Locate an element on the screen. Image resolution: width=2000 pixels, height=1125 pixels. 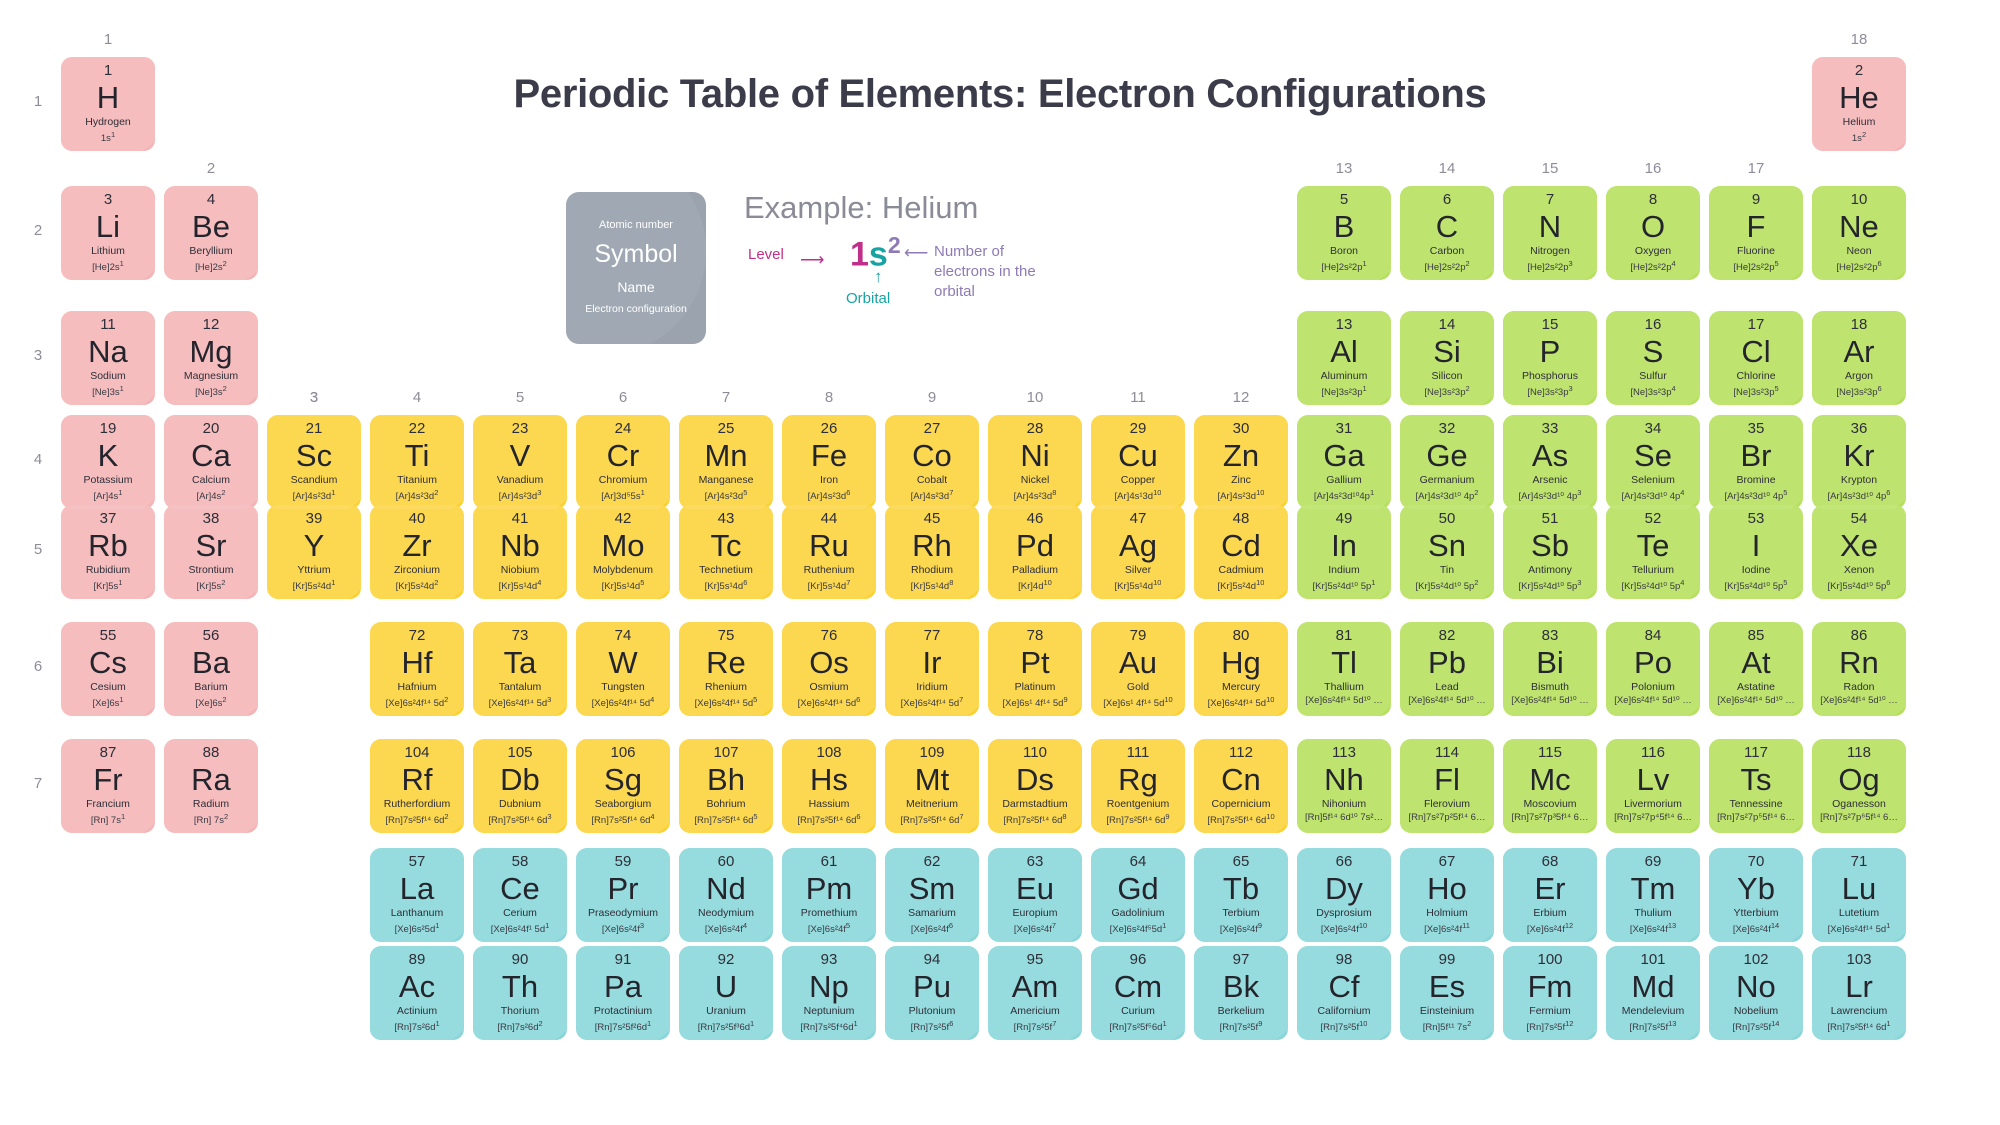
element-cell-as: 33 As Arsenic [Ar]4s²3d¹⁰ 4p3 is located at coordinates (1550, 462).